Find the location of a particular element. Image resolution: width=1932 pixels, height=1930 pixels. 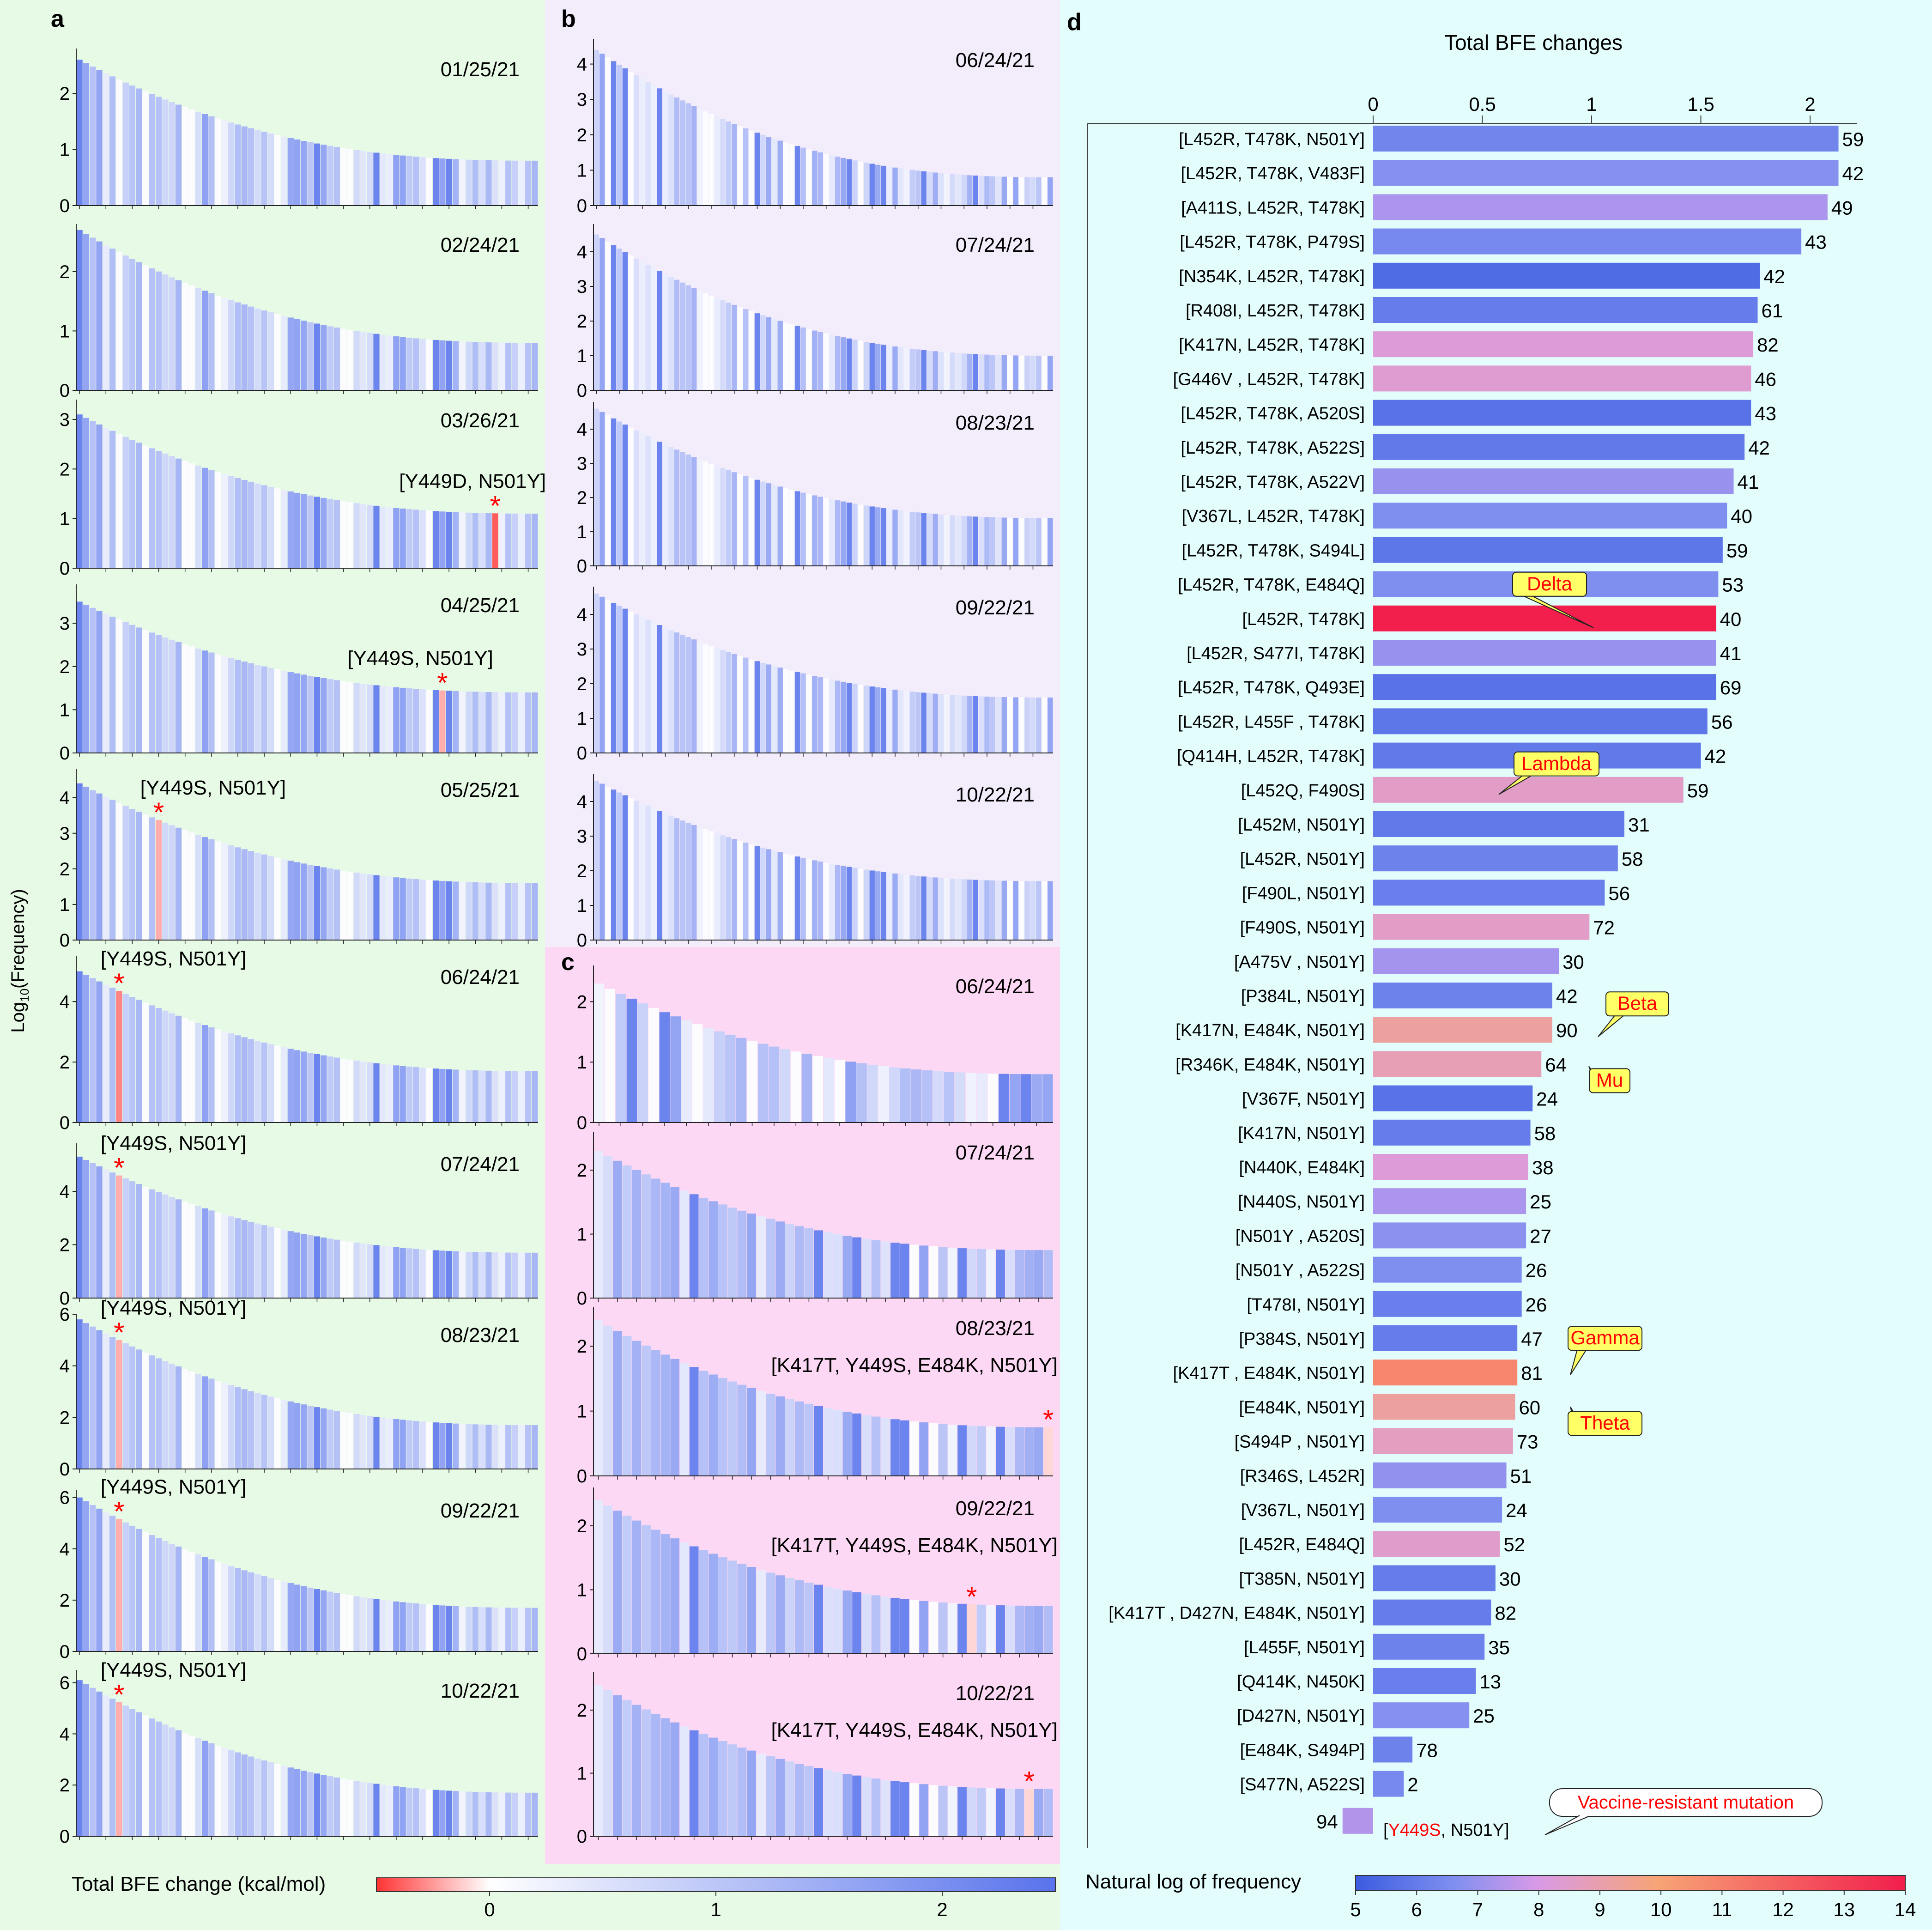

panel-d-row: [P384S, N501Y] 47 is located at coordinates (1391, 1338).